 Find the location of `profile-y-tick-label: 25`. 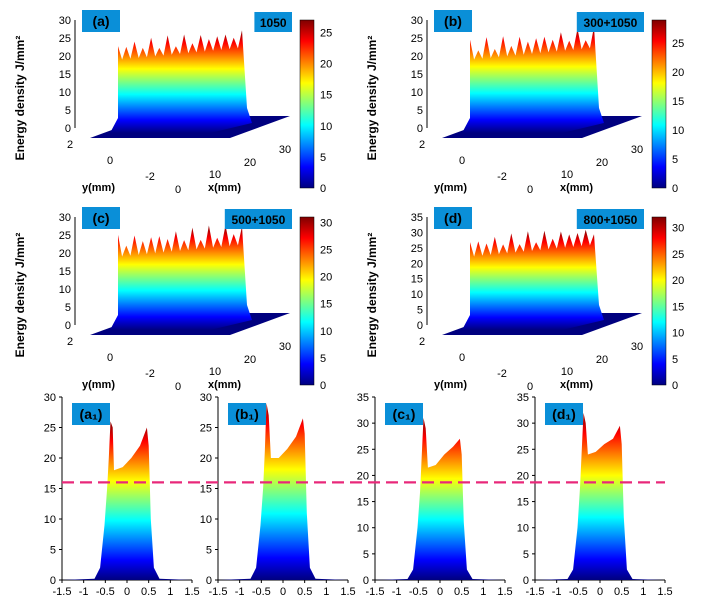

profile-y-tick-label: 25 is located at coordinates (363, 450).